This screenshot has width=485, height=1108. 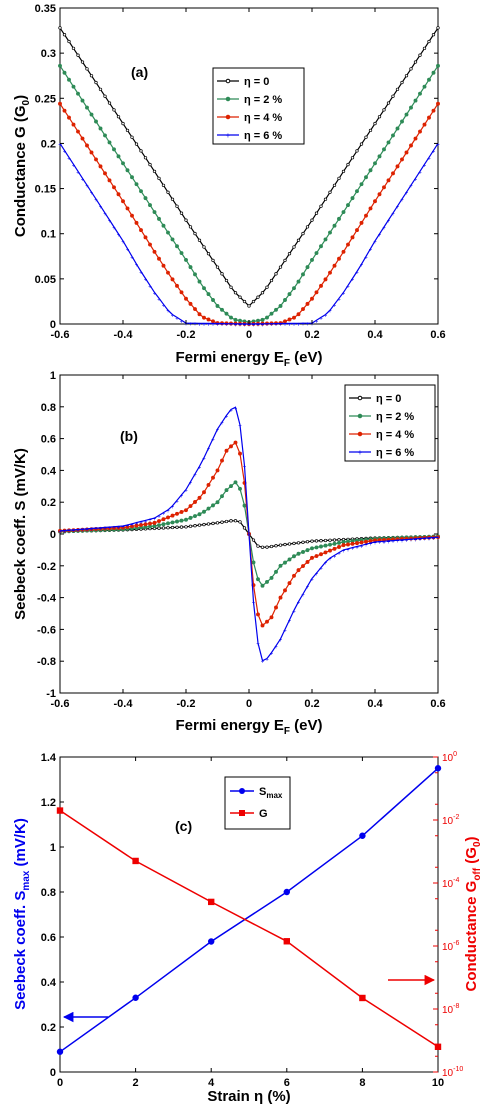 I want to click on legend-marker: +, so click(x=228, y=135).